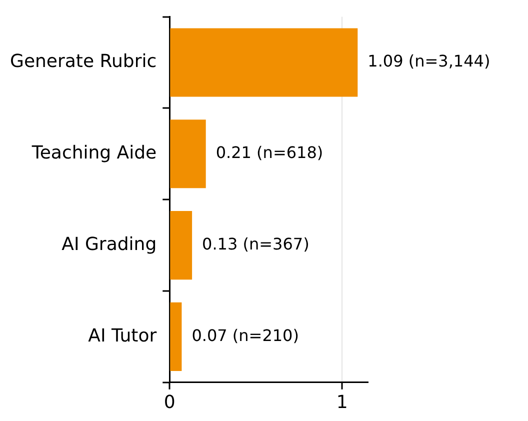 The width and height of the screenshot is (528, 421). Describe the element at coordinates (170, 402) in the screenshot. I see `x-tick-label: 0` at that location.